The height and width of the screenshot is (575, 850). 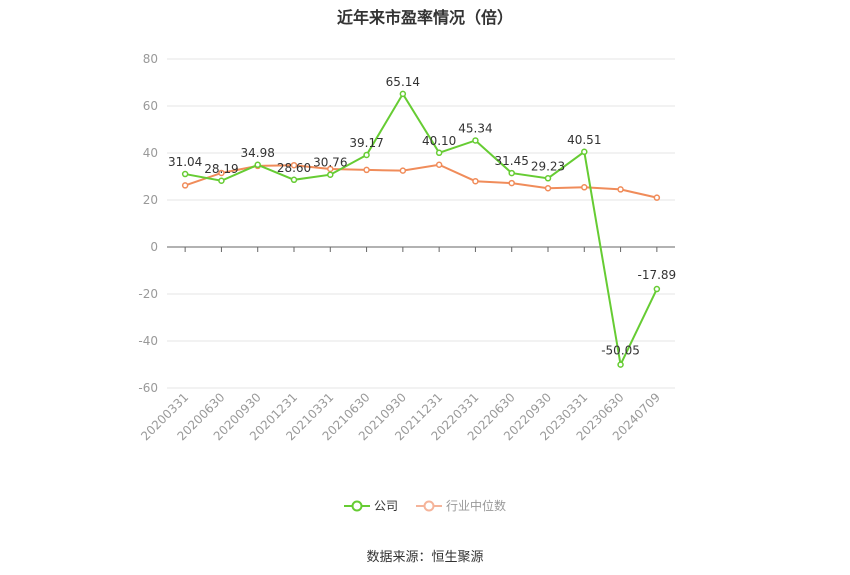 What do you see at coordinates (150, 106) in the screenshot?
I see `y-tick-label: 60` at bounding box center [150, 106].